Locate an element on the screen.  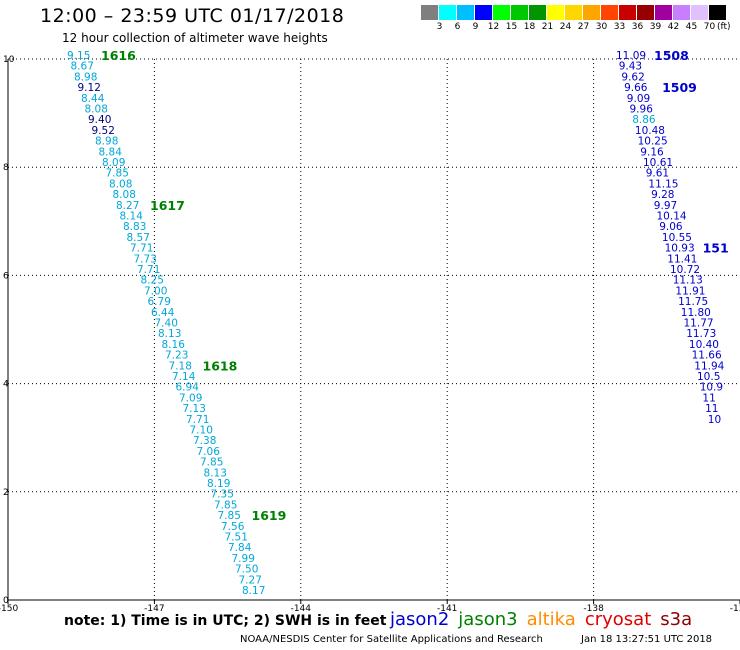
wave-height-label: 7.85 is located at coordinates (211, 463).